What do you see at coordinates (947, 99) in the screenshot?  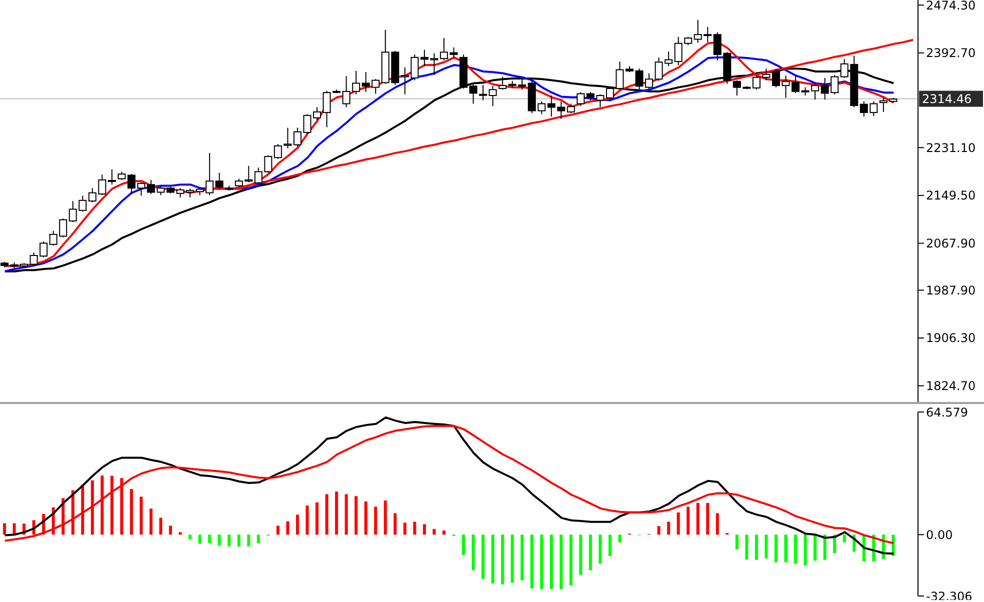 I see `ref-line-label: 2314.46` at bounding box center [947, 99].